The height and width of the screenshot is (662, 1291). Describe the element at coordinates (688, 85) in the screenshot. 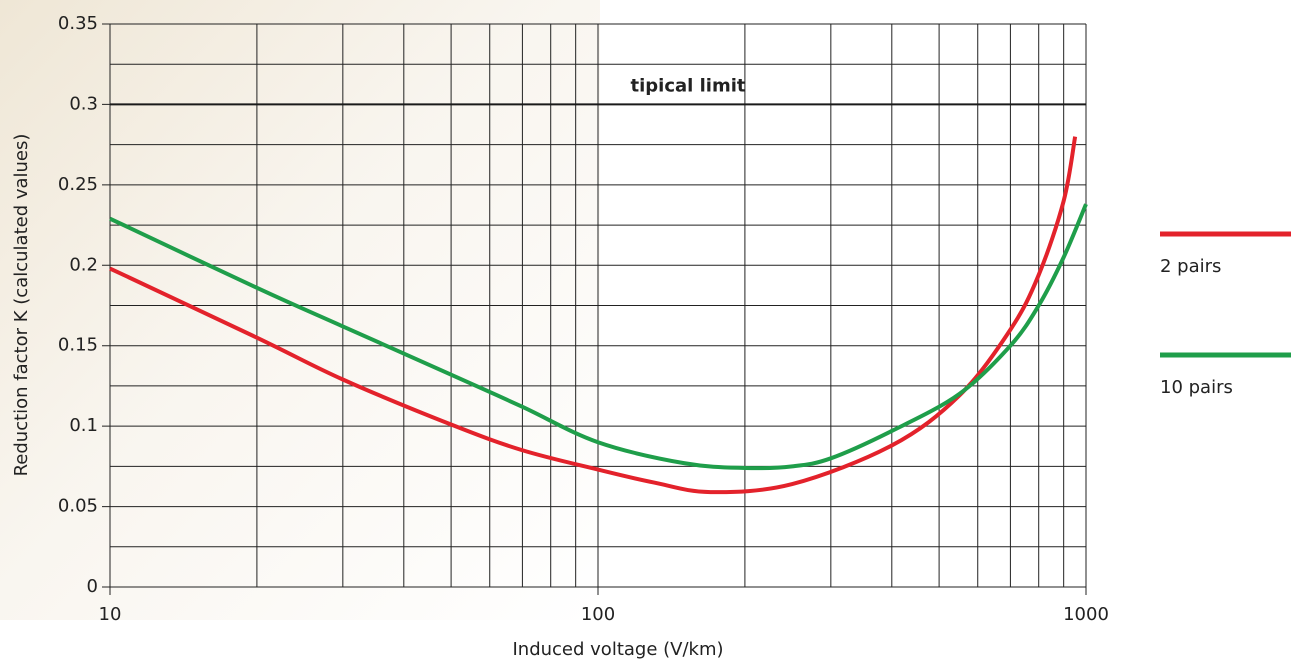

I see `reference-label: tipical limit` at that location.